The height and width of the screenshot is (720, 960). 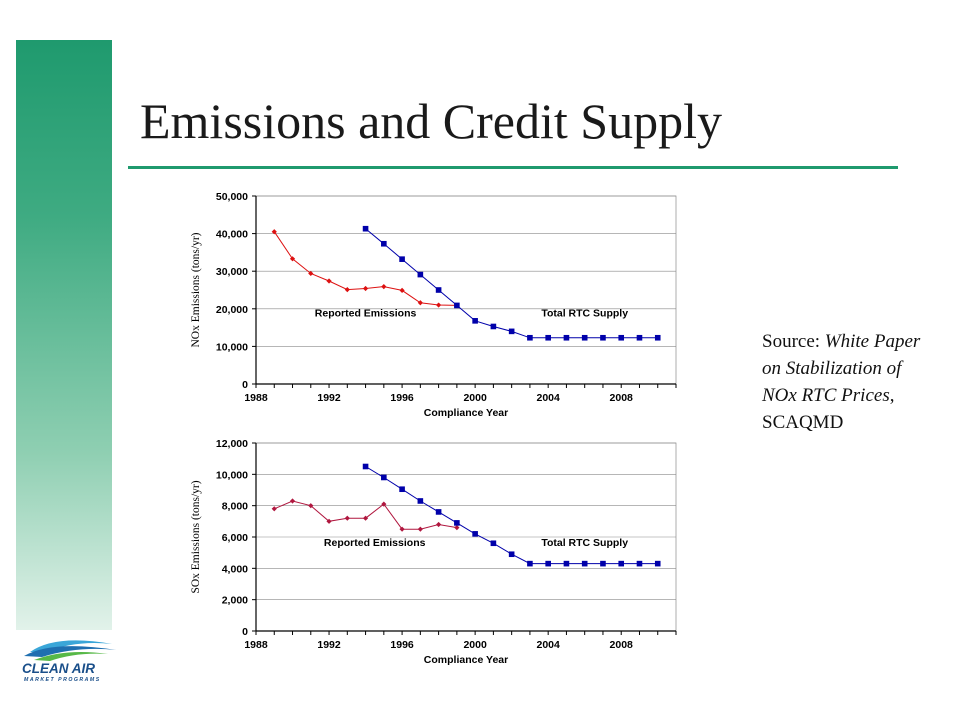 I want to click on logo-line1: CLEAN AIR, so click(x=58, y=668).